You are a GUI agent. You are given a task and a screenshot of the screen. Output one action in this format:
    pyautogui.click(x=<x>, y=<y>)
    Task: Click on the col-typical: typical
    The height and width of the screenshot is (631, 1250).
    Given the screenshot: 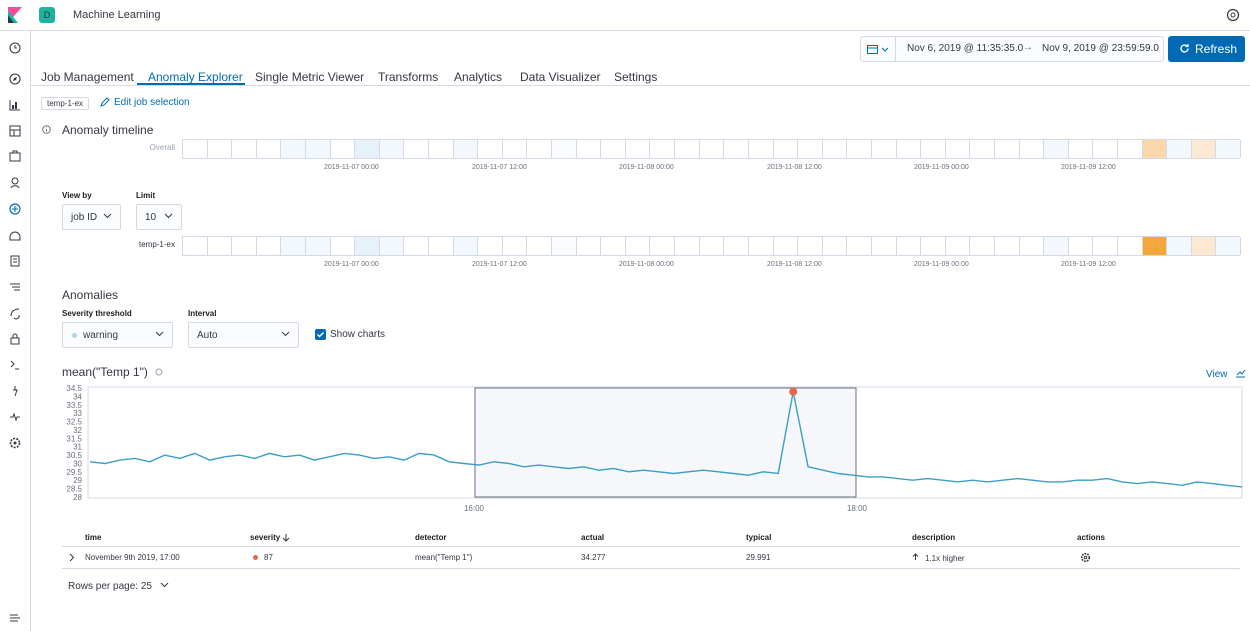 What is the action you would take?
    pyautogui.click(x=759, y=537)
    